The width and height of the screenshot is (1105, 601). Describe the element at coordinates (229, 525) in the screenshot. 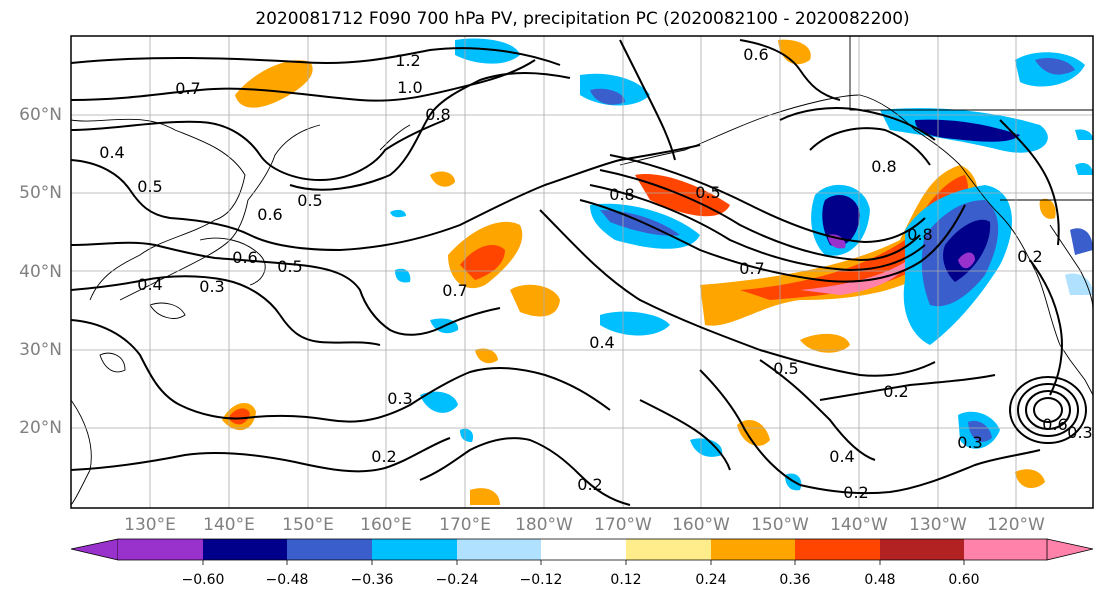

I see `lon-label: 140°E` at that location.